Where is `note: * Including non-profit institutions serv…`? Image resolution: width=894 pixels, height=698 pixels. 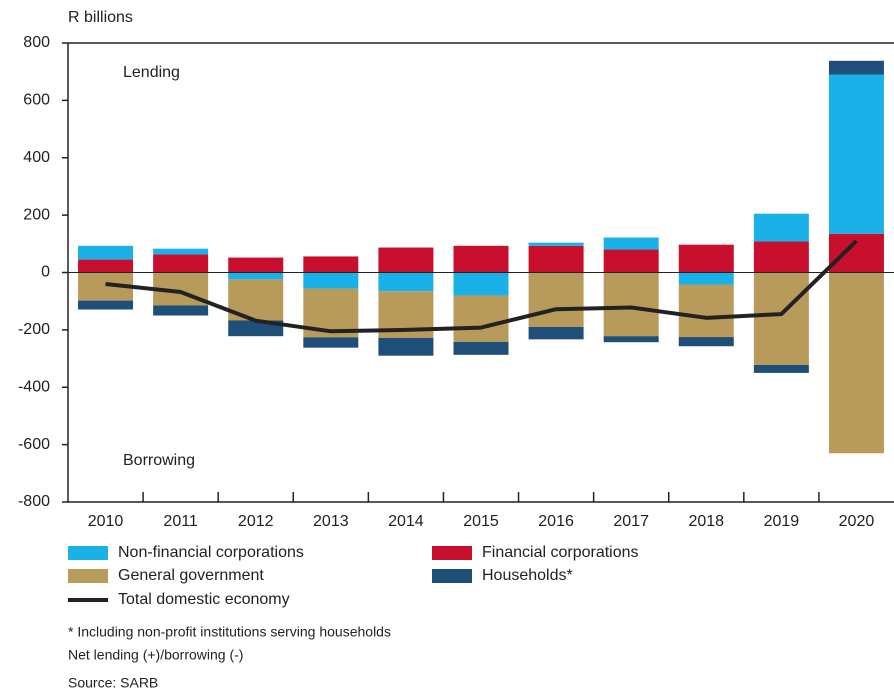 note: * Including non-profit institutions serv… is located at coordinates (229, 632).